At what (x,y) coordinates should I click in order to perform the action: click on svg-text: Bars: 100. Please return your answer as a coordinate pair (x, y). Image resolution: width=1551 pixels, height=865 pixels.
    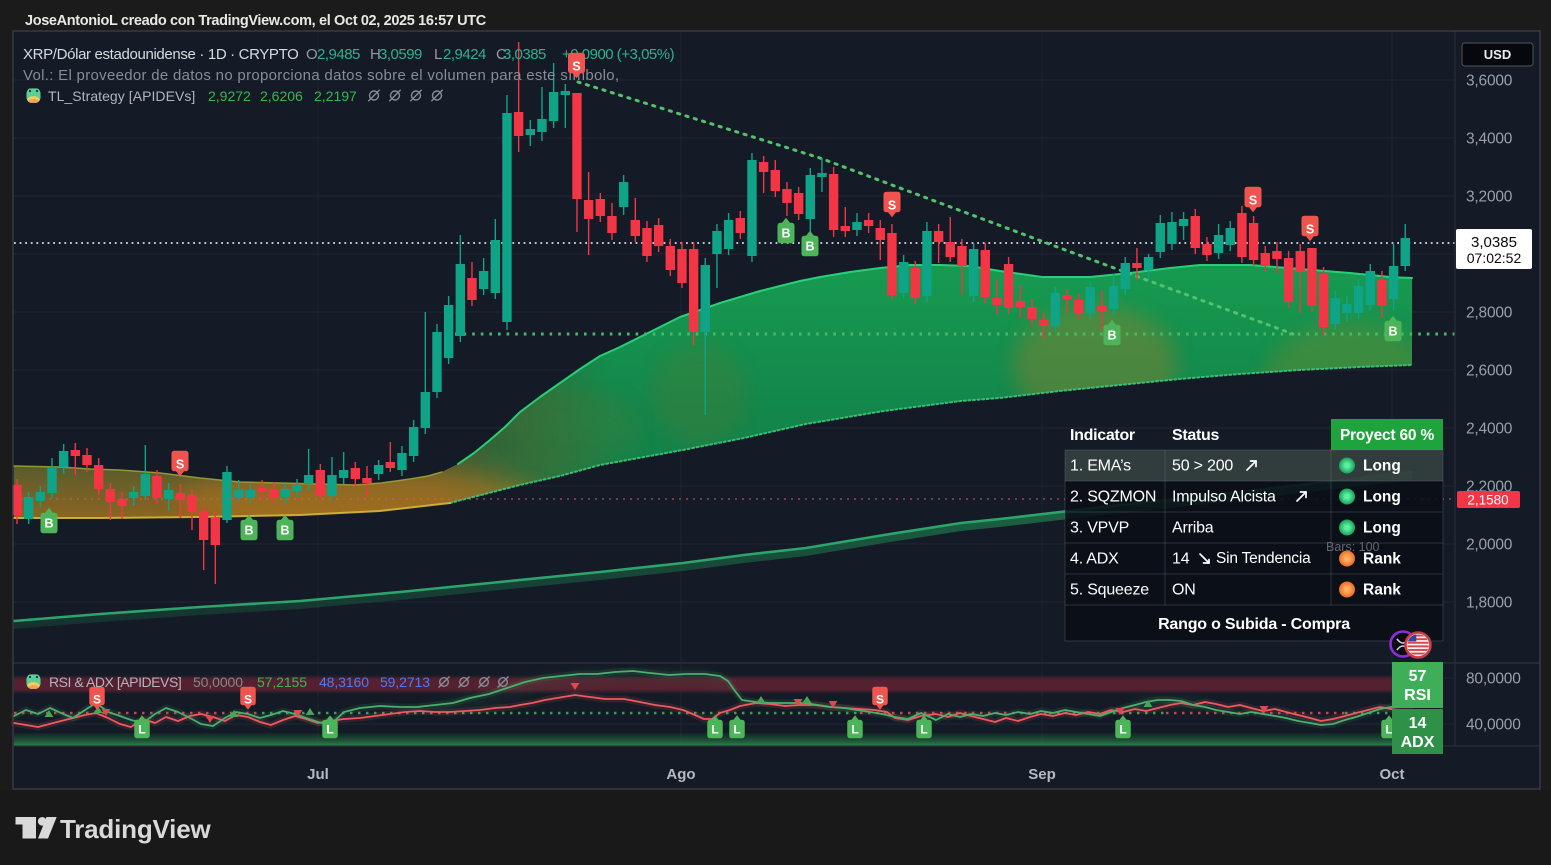
    Looking at the image, I should click on (1353, 547).